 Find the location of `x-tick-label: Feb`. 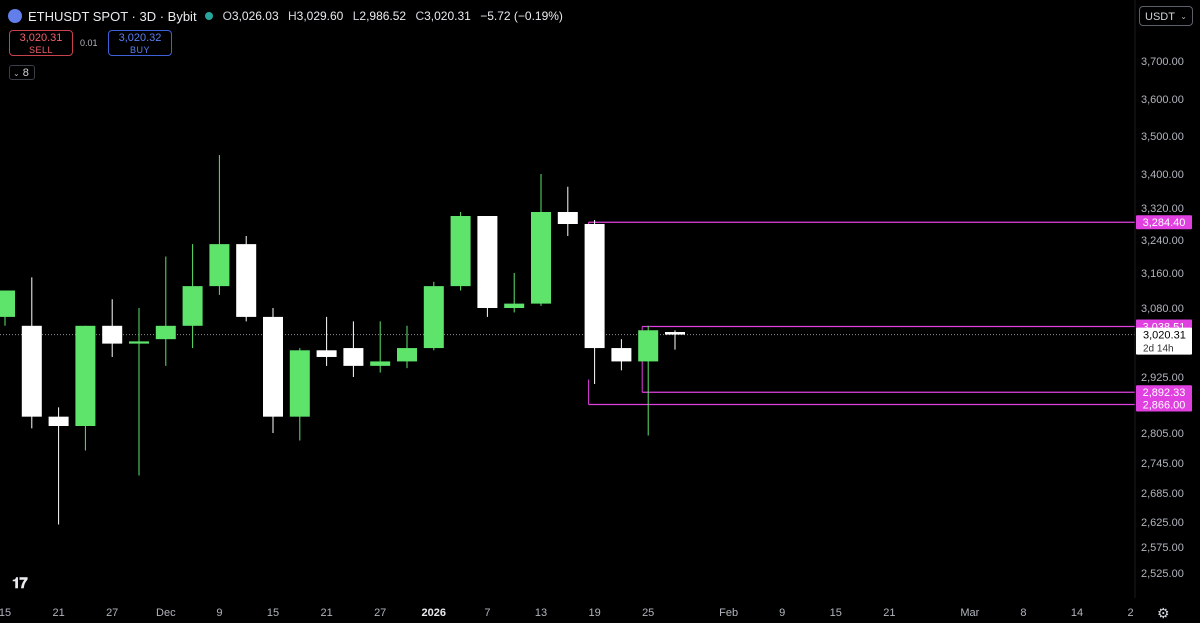

x-tick-label: Feb is located at coordinates (728, 613).